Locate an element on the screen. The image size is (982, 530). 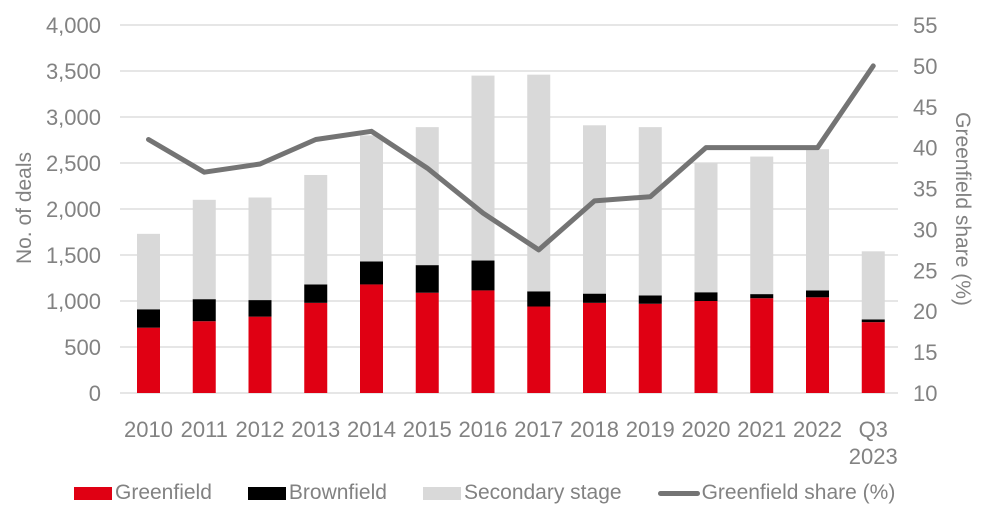
x-tick-label-2020: 2020 is located at coordinates (706, 429).